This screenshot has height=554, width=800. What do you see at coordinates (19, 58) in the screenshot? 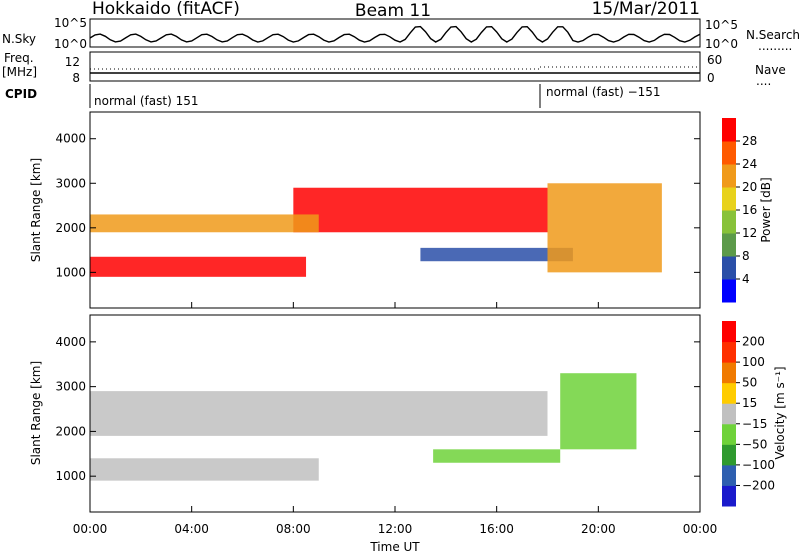
I see `freq-label: Freq.` at bounding box center [19, 58].